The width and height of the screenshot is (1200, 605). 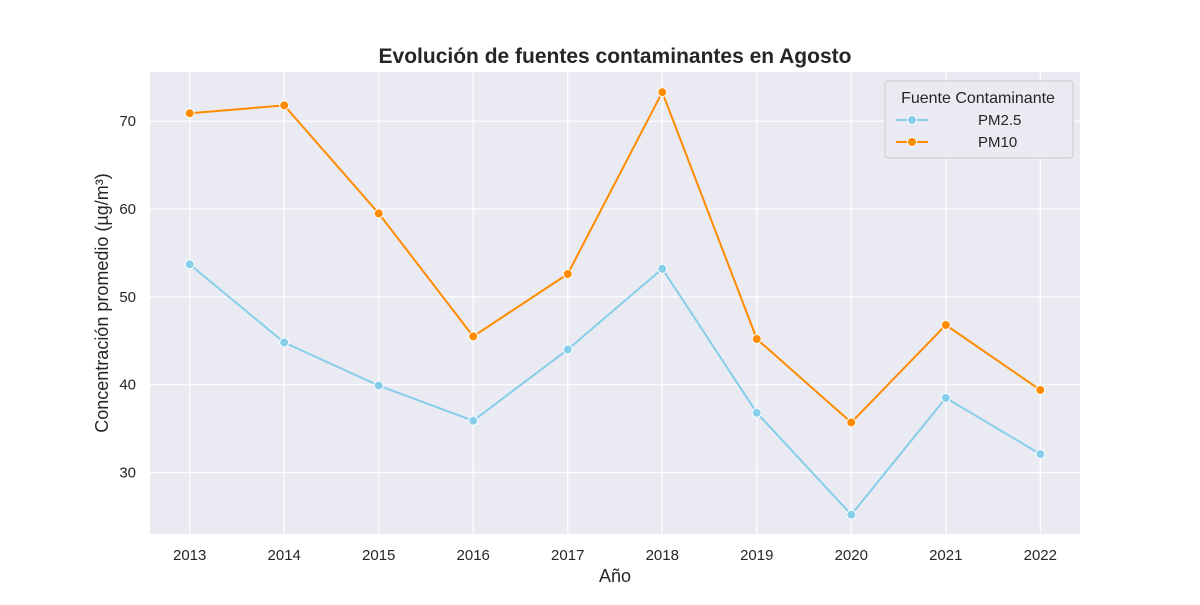 What do you see at coordinates (756, 555) in the screenshot?
I see `x-tick-label: 2019` at bounding box center [756, 555].